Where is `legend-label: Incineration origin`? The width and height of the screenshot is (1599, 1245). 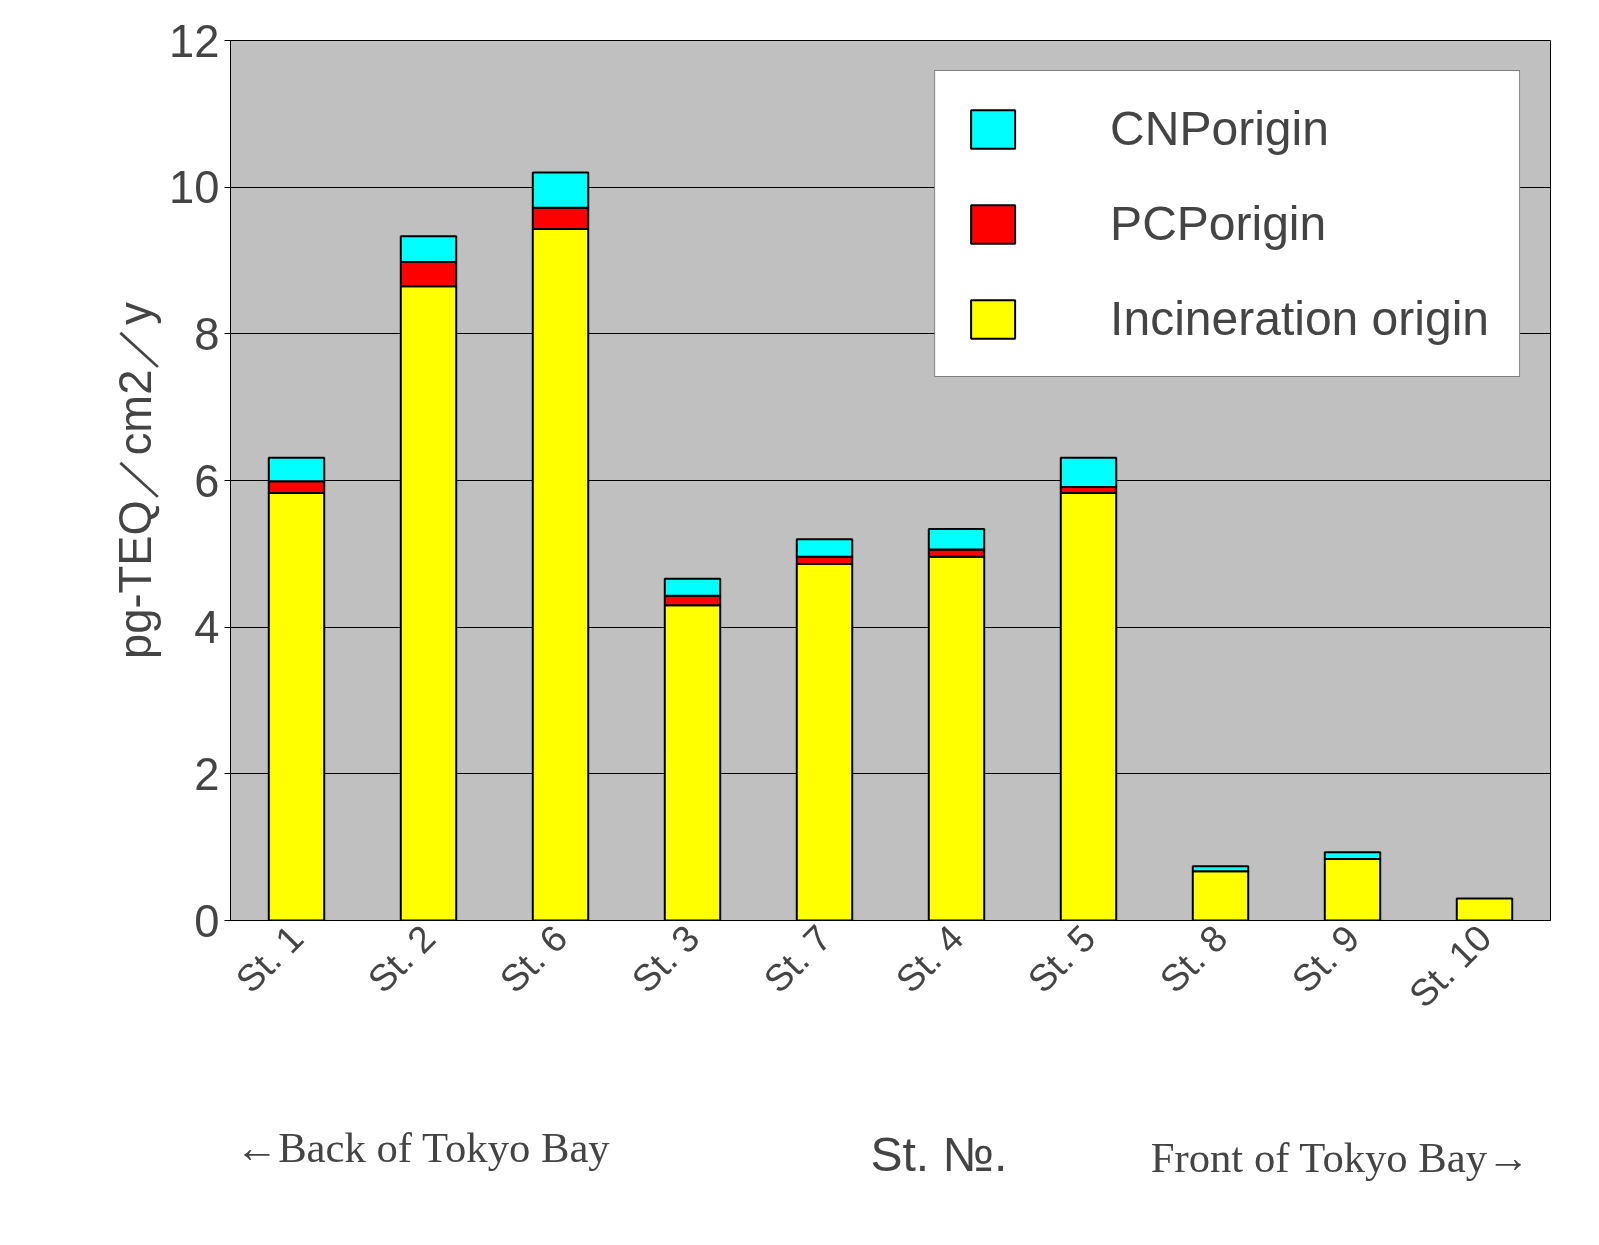
legend-label: Incineration origin is located at coordinates (1299, 318).